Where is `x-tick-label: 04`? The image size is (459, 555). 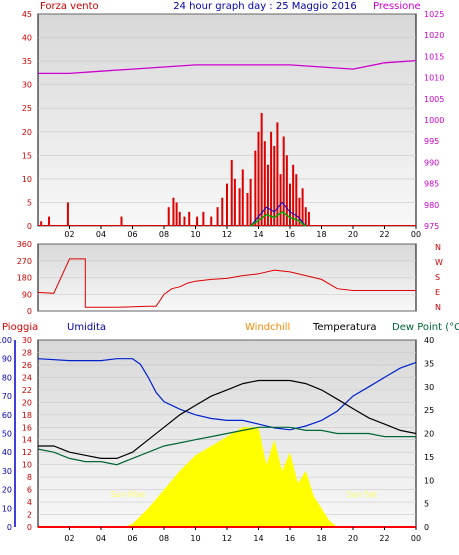 x-tick-label: 04 is located at coordinates (101, 234).